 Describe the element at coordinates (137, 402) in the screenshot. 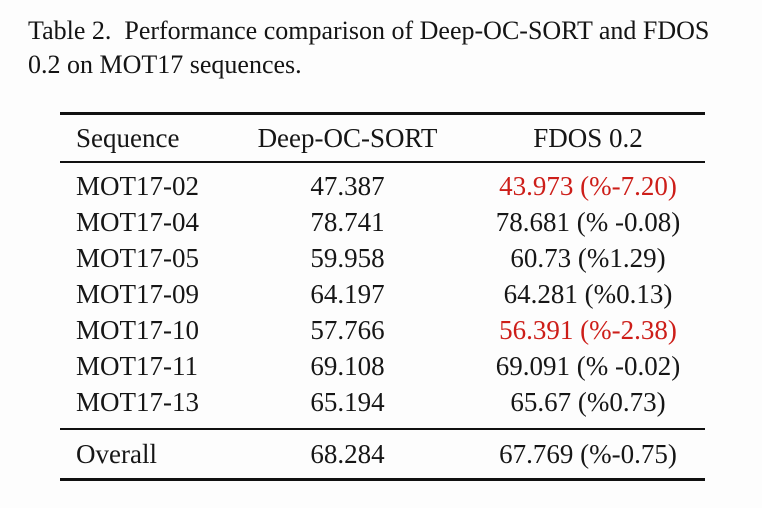

I see `sequence-cell: MOT17-13` at that location.